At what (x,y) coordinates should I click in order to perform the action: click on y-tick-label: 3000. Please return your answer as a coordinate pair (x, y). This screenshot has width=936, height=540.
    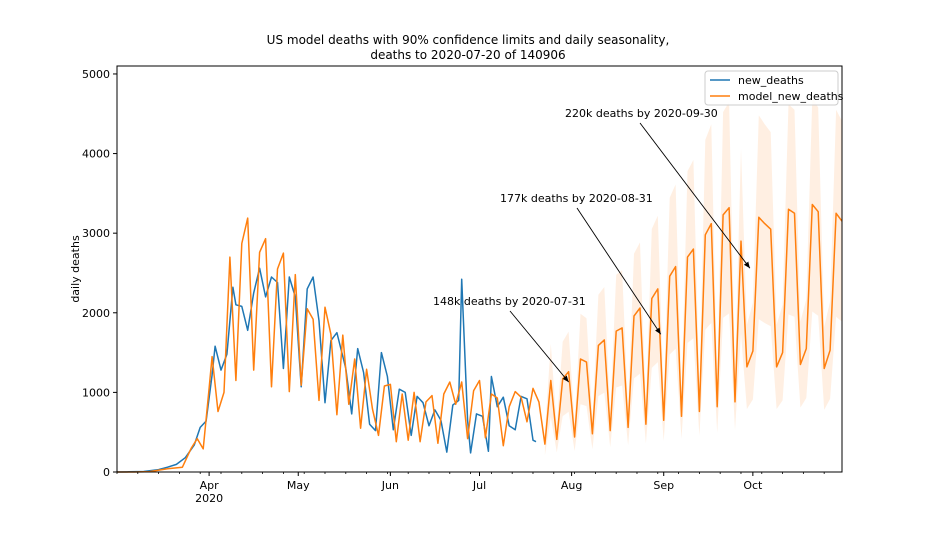
    Looking at the image, I should click on (96, 233).